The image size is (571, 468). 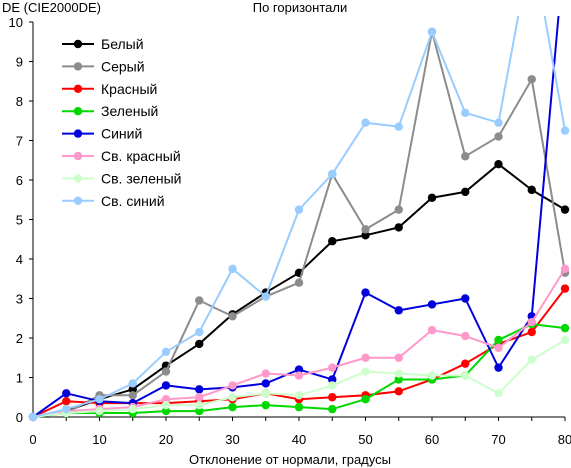 I want to click on y-tick-label: 9, so click(x=19, y=62).